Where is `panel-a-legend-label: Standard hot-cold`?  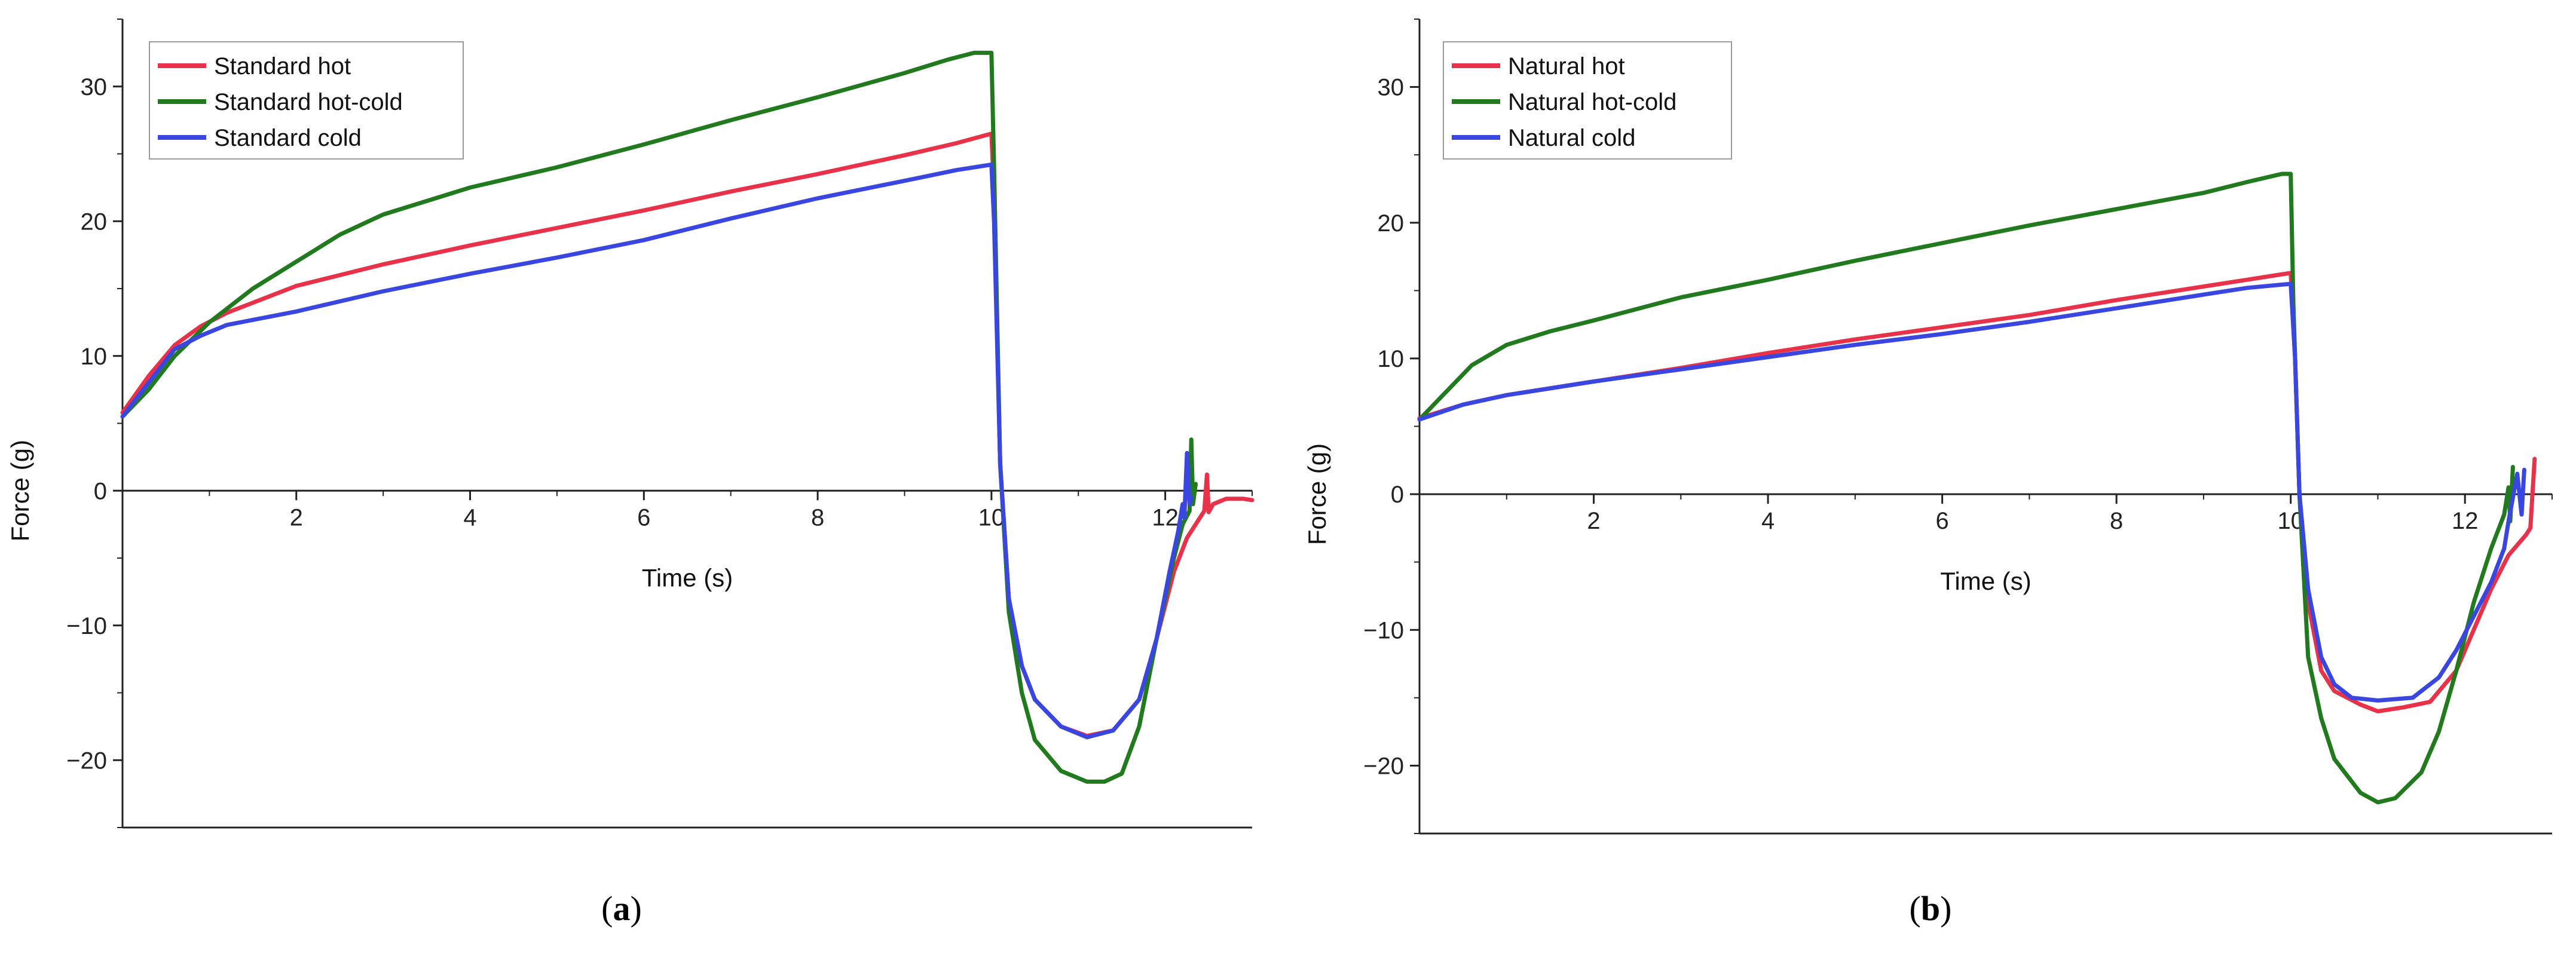
panel-a-legend-label: Standard hot-cold is located at coordinates (308, 102).